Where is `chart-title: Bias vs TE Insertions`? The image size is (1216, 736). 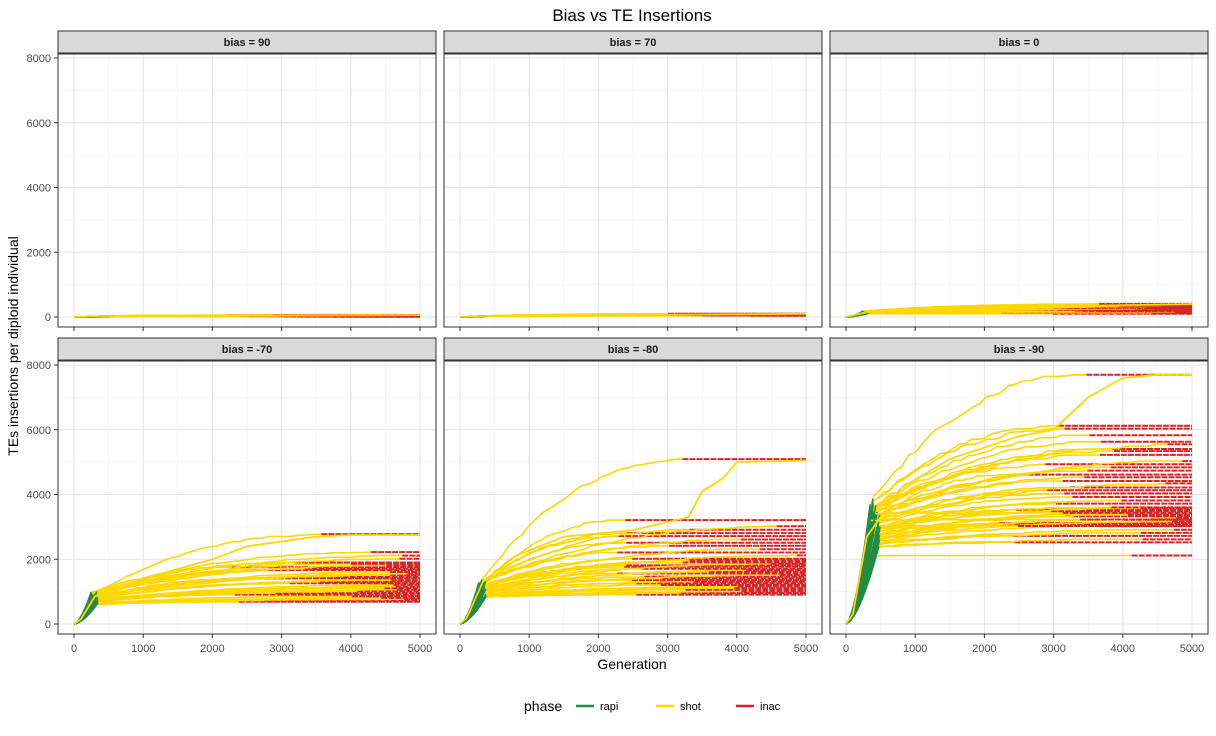 chart-title: Bias vs TE Insertions is located at coordinates (631, 15).